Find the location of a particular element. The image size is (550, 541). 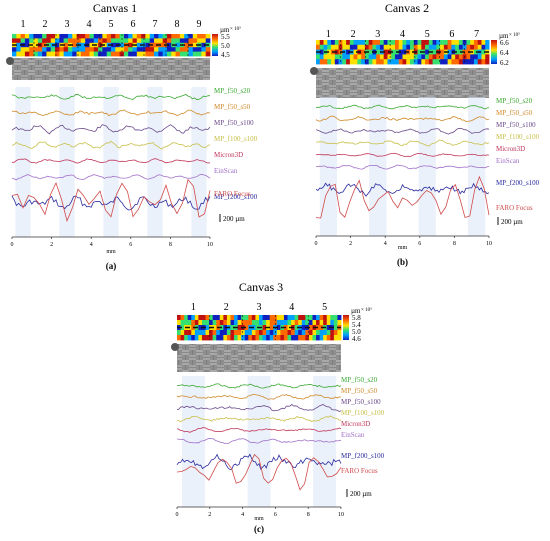

region-label: 6 is located at coordinates (133, 24).